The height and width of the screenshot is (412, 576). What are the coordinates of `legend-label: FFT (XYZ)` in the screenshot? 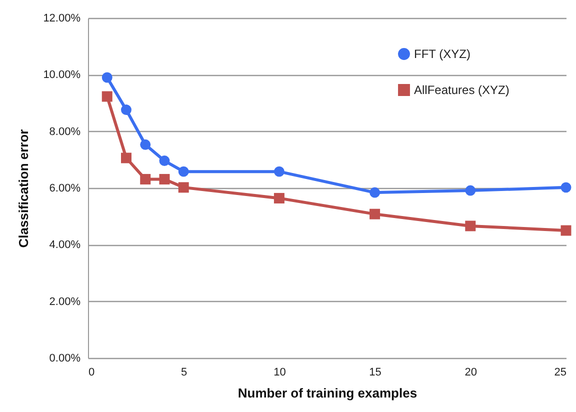 It's located at (442, 54).